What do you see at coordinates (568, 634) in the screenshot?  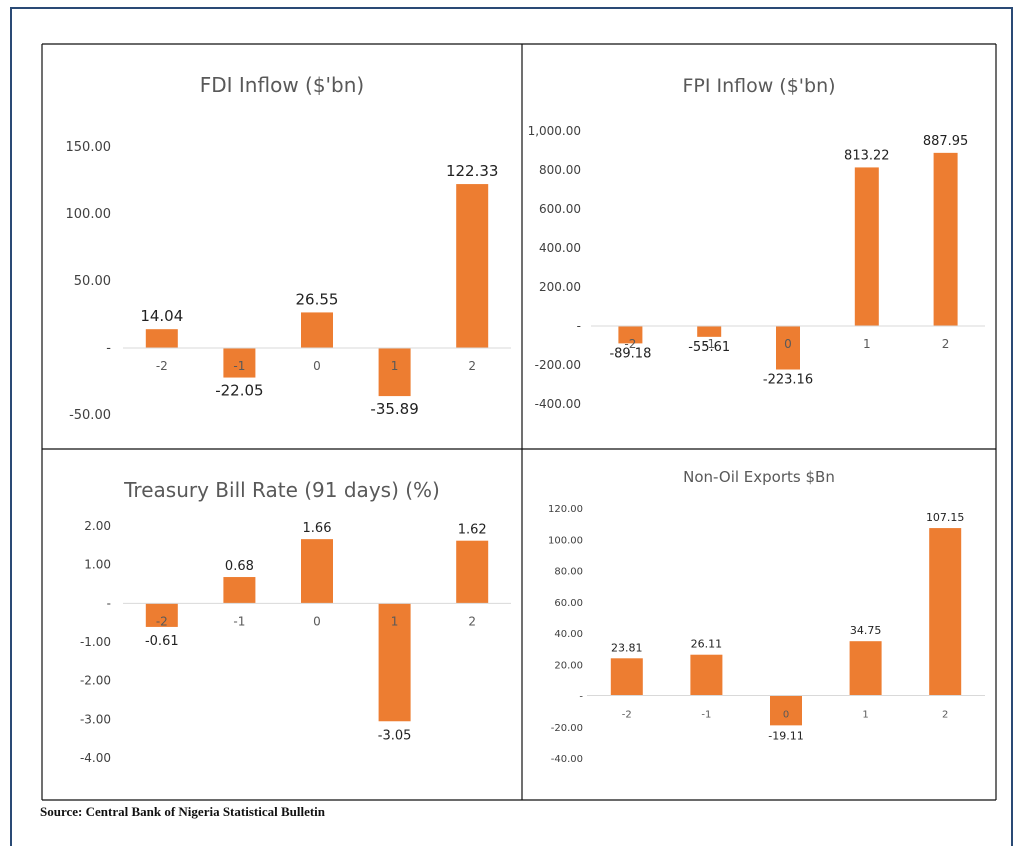 I see `y-tick-label: 40.00` at bounding box center [568, 634].